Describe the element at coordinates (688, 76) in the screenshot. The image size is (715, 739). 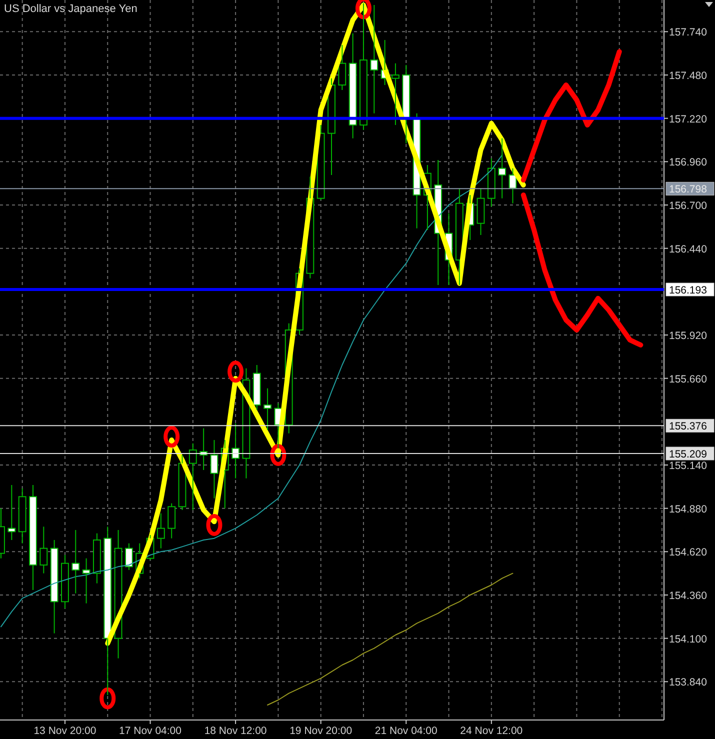
I see `y-tick-label: 157.480` at that location.